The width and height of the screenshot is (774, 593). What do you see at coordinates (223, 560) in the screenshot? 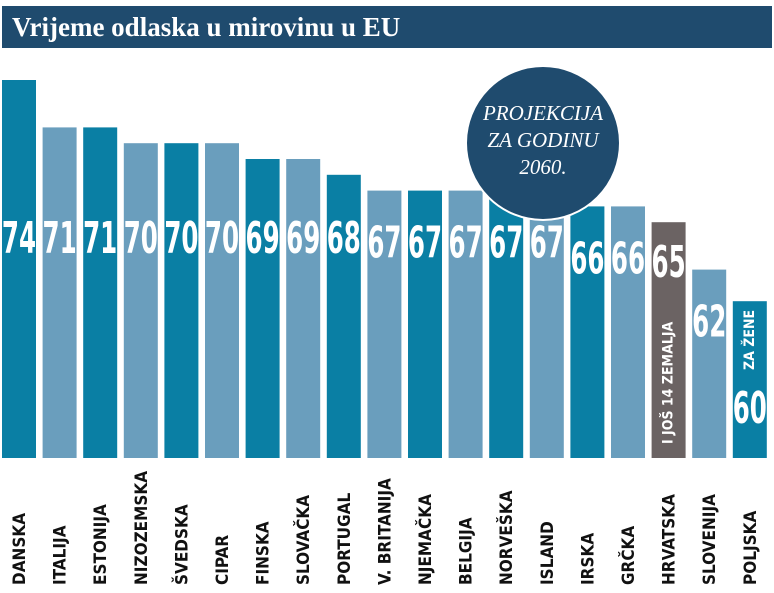
I see `category-label: CIPAR` at bounding box center [223, 560].